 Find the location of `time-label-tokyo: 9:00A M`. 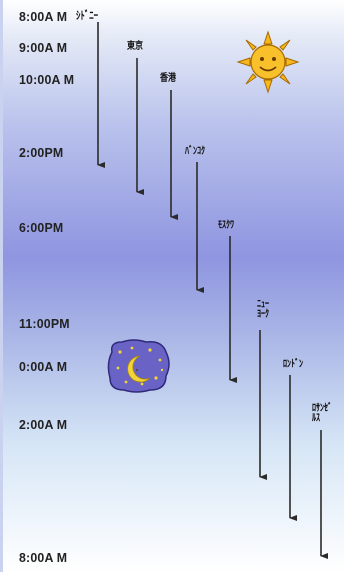

time-label-tokyo: 9:00A M is located at coordinates (43, 47).